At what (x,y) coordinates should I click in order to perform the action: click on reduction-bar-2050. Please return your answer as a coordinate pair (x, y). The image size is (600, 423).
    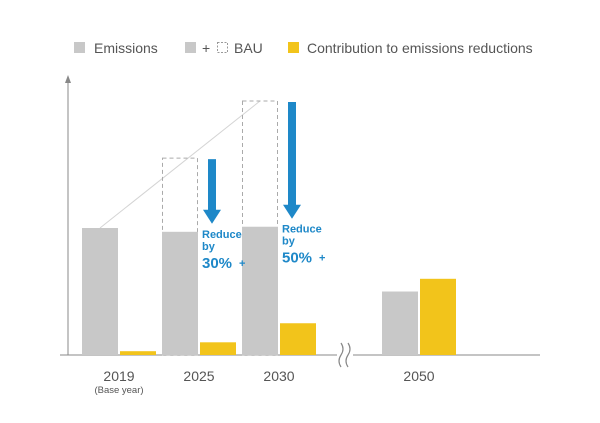
    Looking at the image, I should click on (438, 316).